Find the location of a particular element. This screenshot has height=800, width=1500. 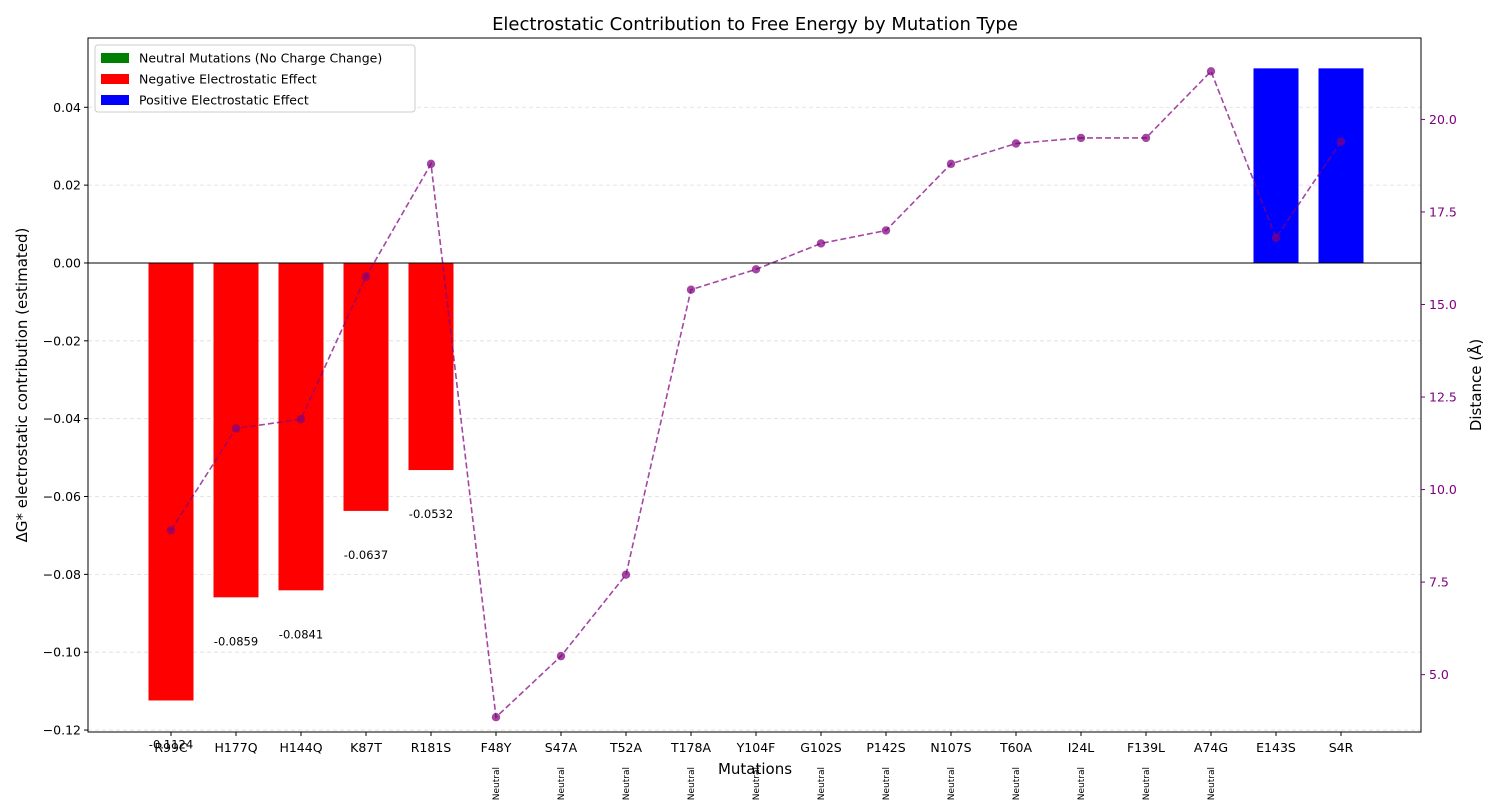

y-tick-label: −0.12 is located at coordinates (62, 730).